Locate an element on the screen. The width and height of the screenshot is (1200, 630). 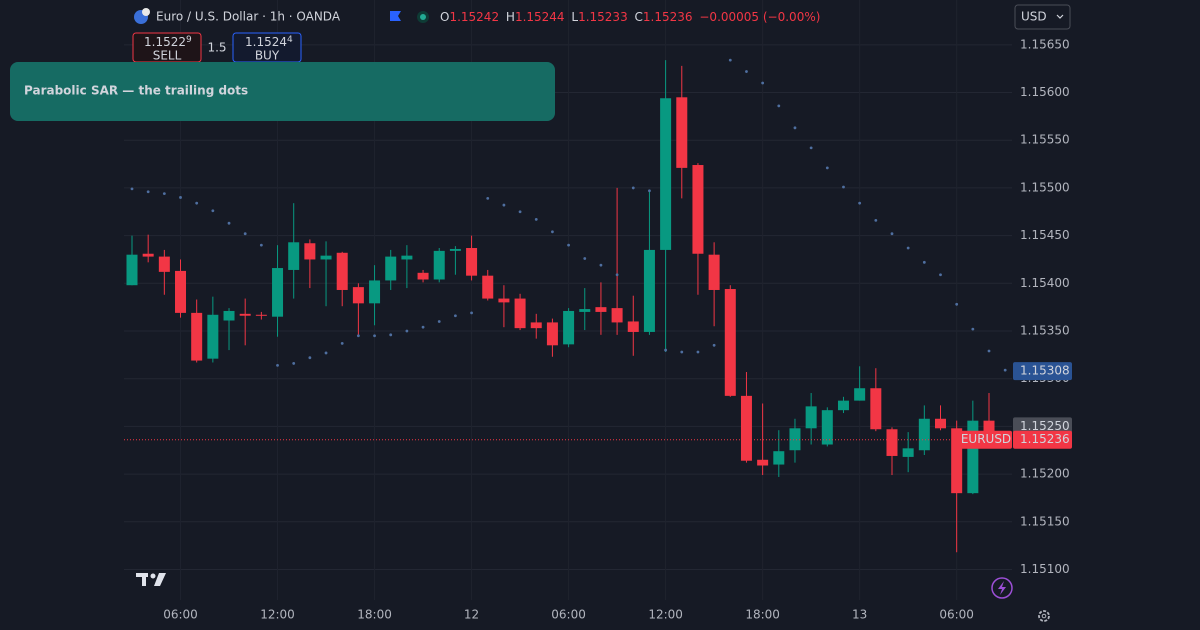
y-tick-label: 1.15600 is located at coordinates (1045, 92).